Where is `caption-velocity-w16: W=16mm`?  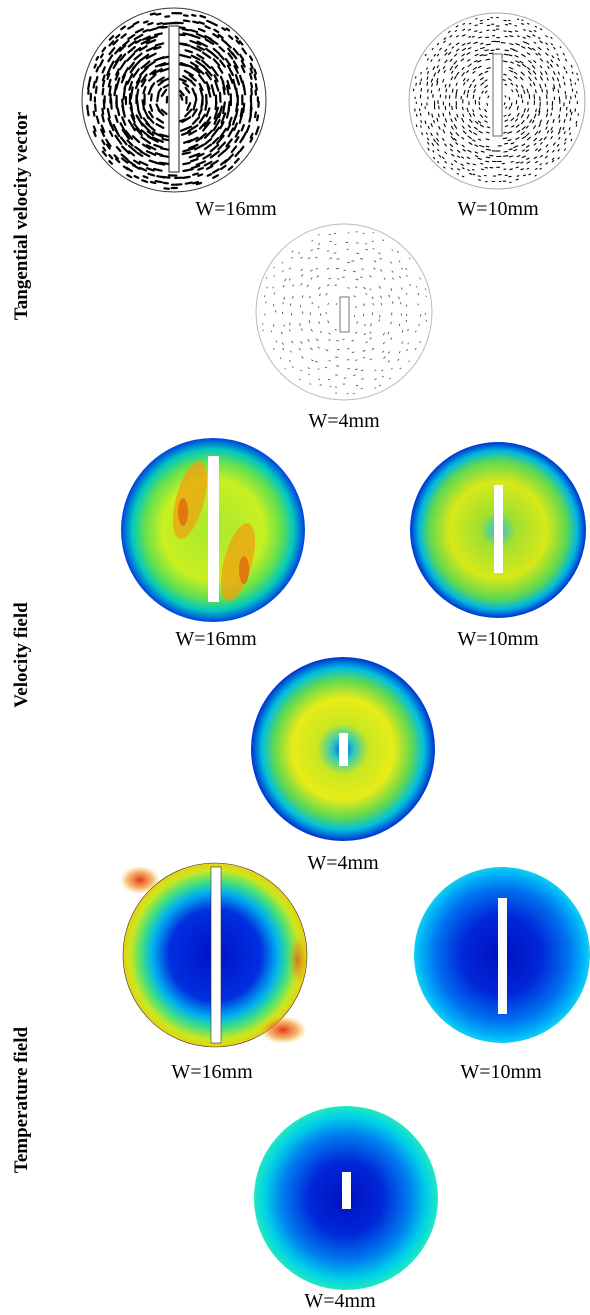 caption-velocity-w16: W=16mm is located at coordinates (216, 639).